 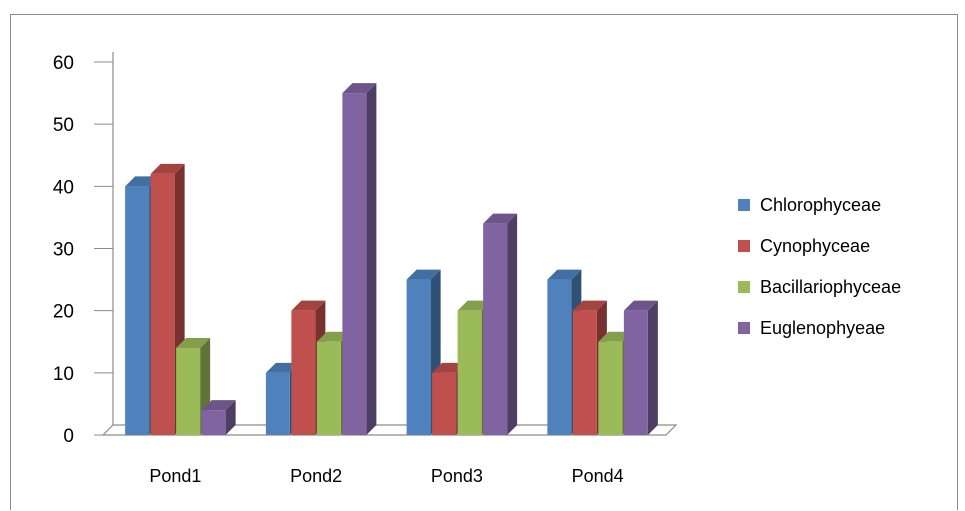 What do you see at coordinates (386, 476) in the screenshot?
I see `x-category-labels: Pond1 Pond2 Pond3 Pond4` at bounding box center [386, 476].